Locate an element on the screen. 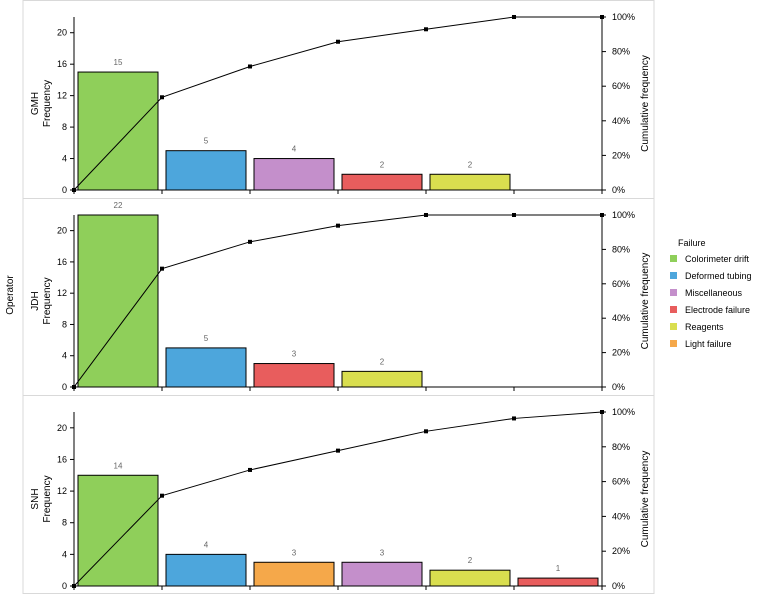  legend-swatch-miscellaneous is located at coordinates (673, 292).